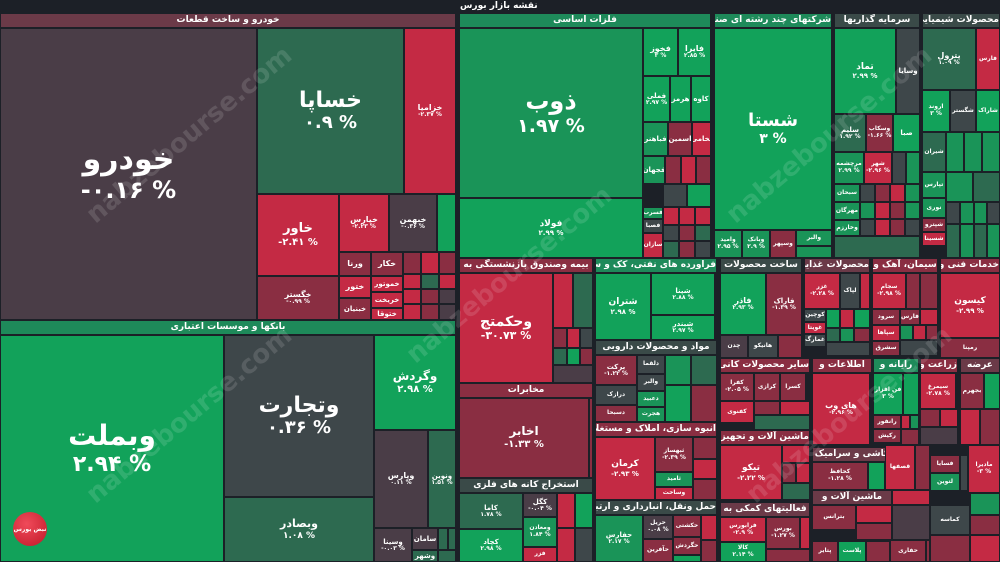  I want to click on sector-header: زراعت و, so click(939, 365).